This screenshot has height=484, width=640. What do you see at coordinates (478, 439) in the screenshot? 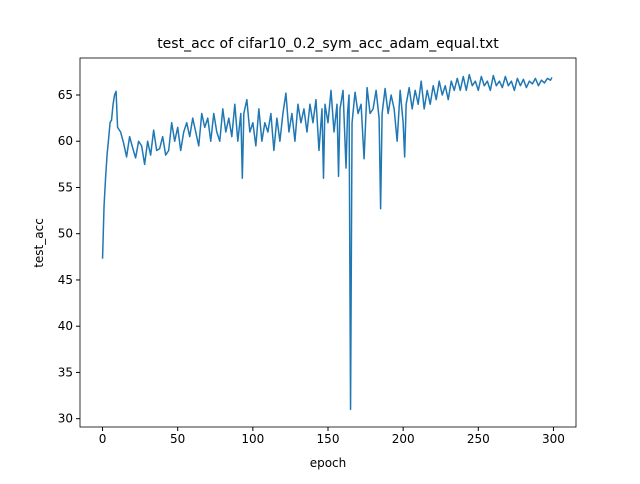
I see `x-tick-label: 250` at bounding box center [478, 439].